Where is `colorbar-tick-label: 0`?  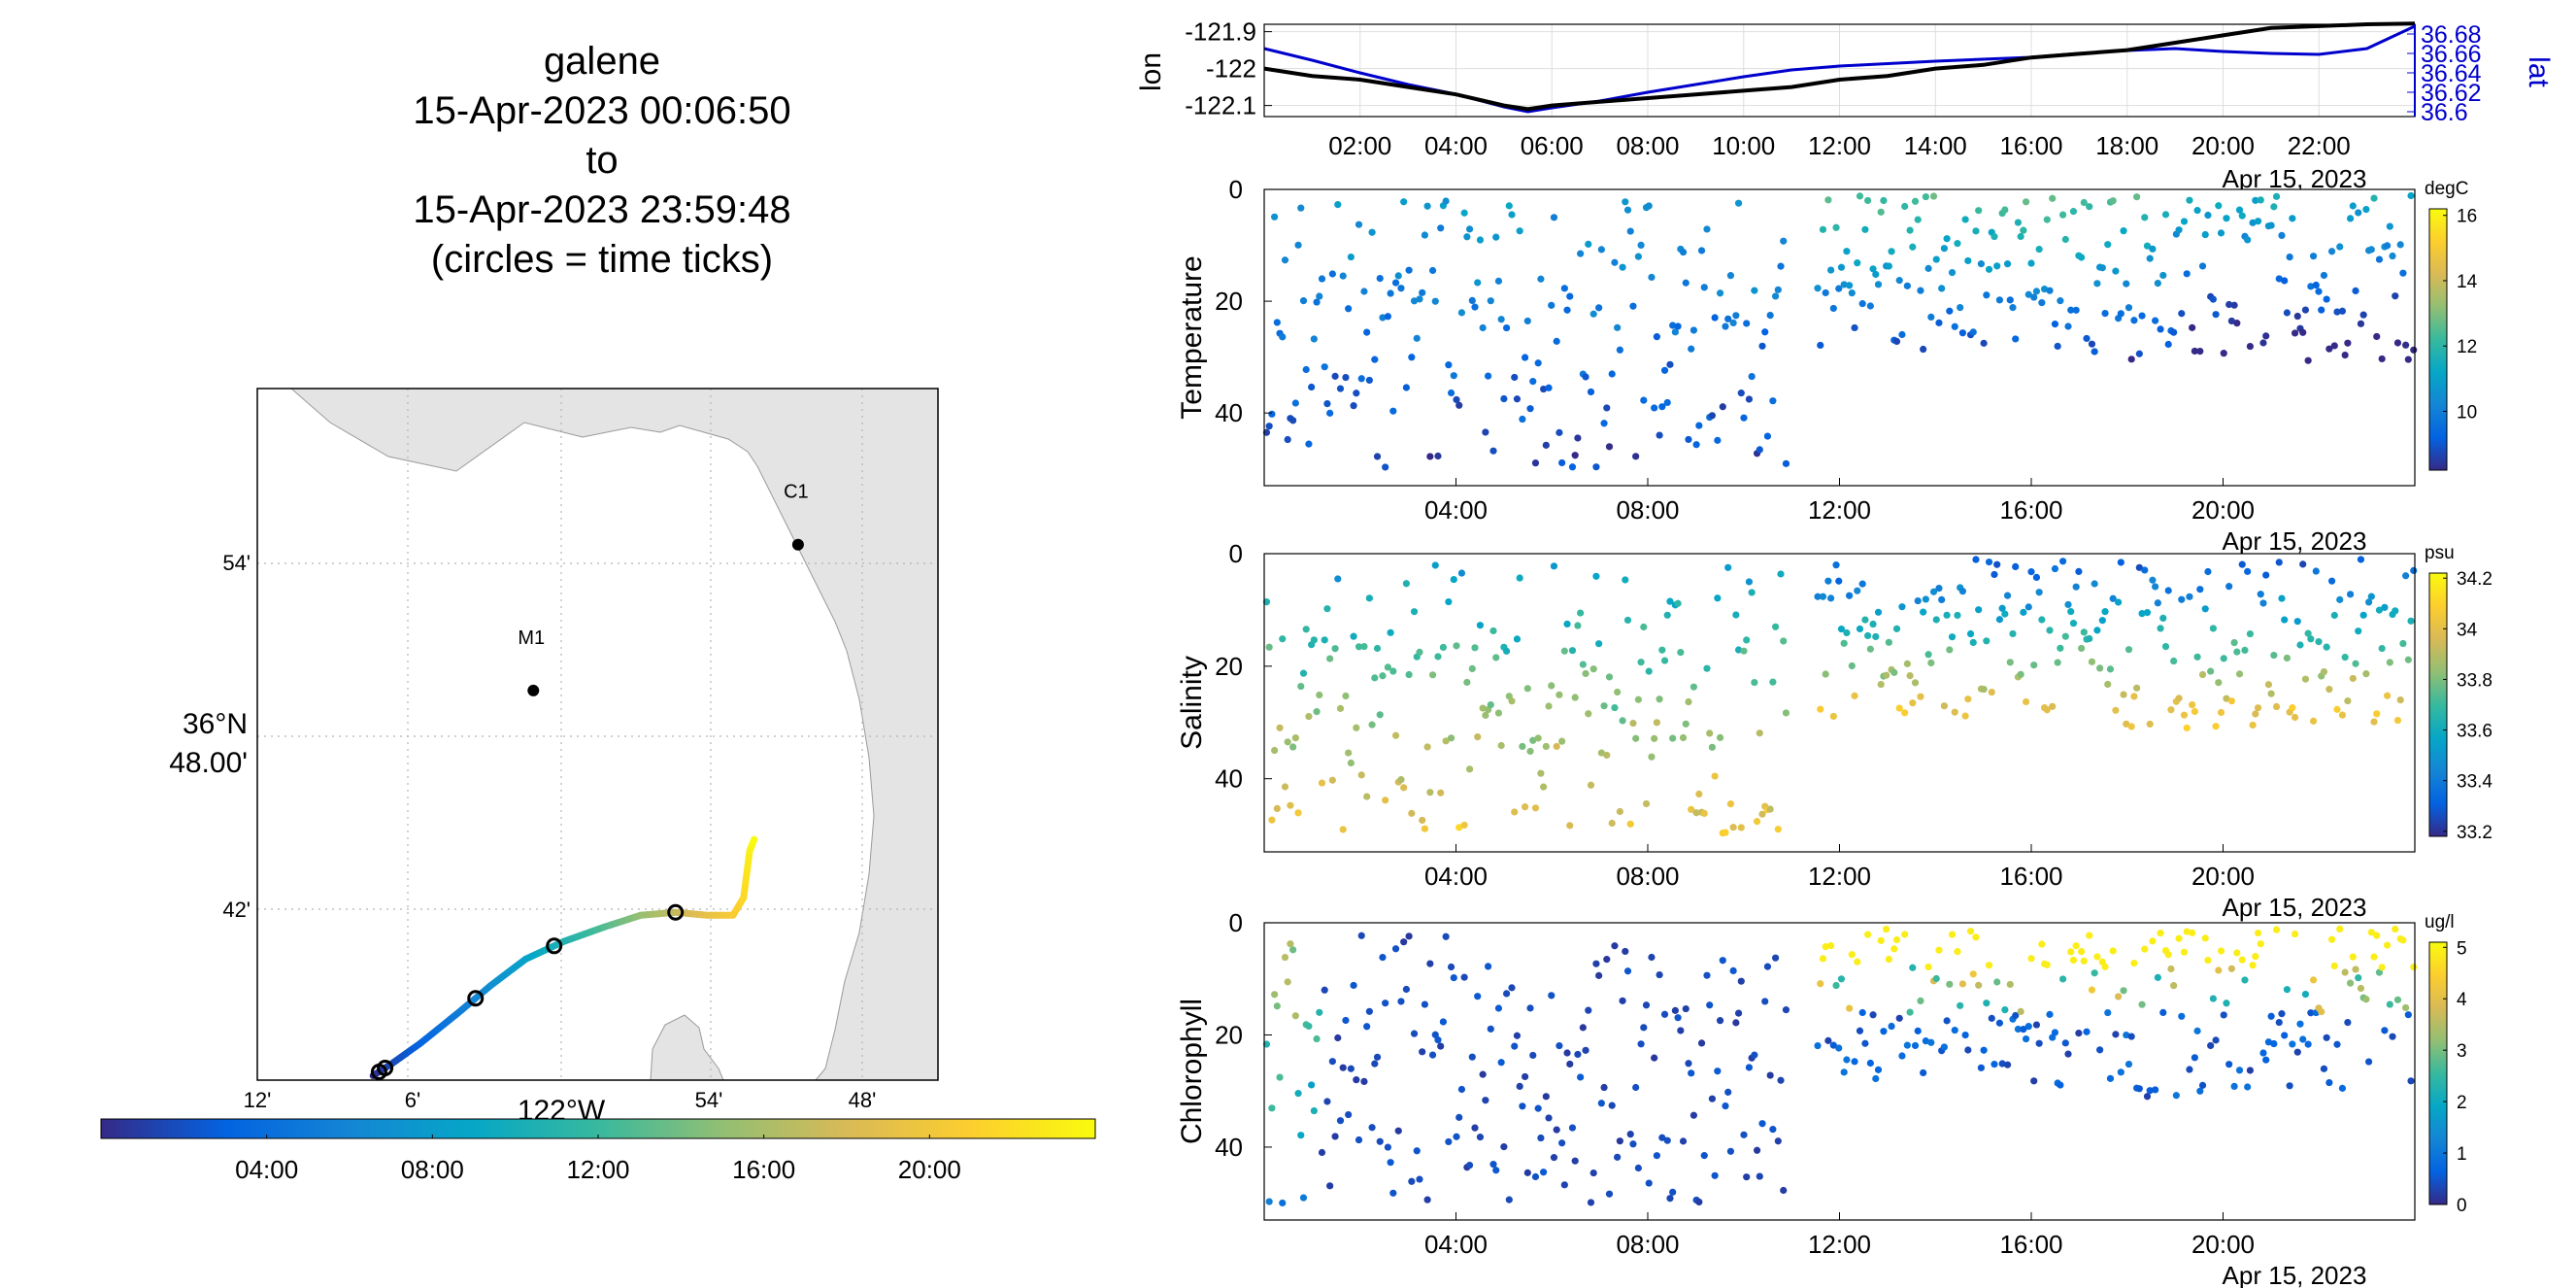 colorbar-tick-label: 0 is located at coordinates (2462, 1206).